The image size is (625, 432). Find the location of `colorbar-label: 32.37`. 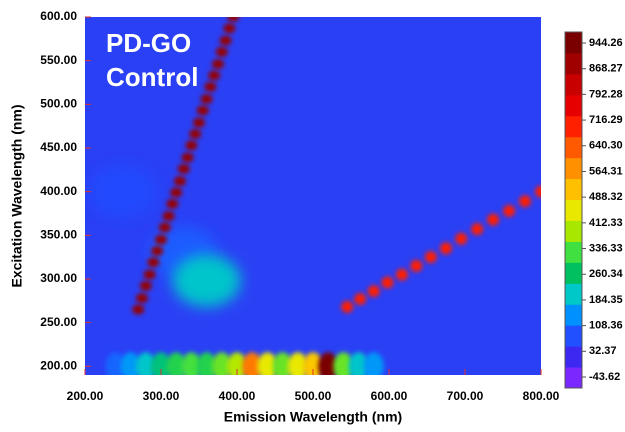

colorbar-label: 32.37 is located at coordinates (603, 351).